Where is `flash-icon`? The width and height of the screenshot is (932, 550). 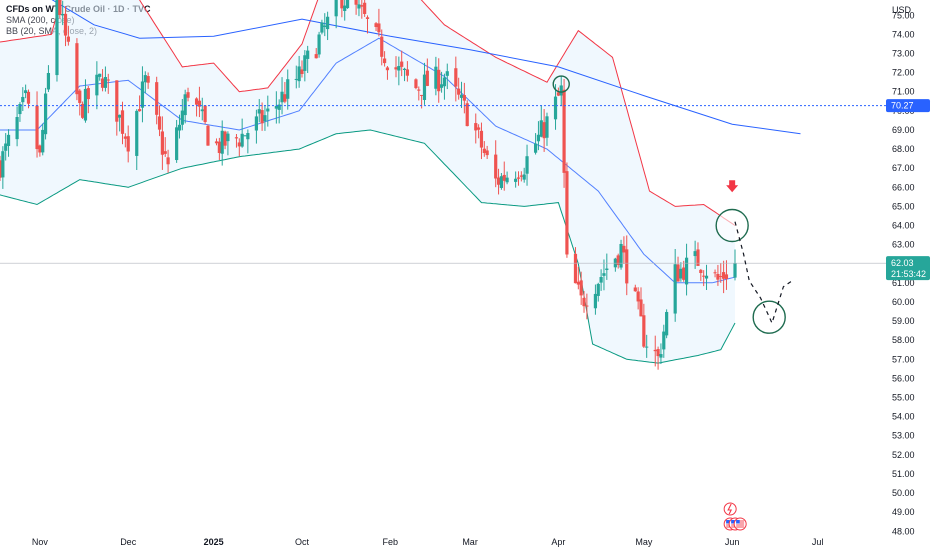
flash-icon is located at coordinates (730, 509).